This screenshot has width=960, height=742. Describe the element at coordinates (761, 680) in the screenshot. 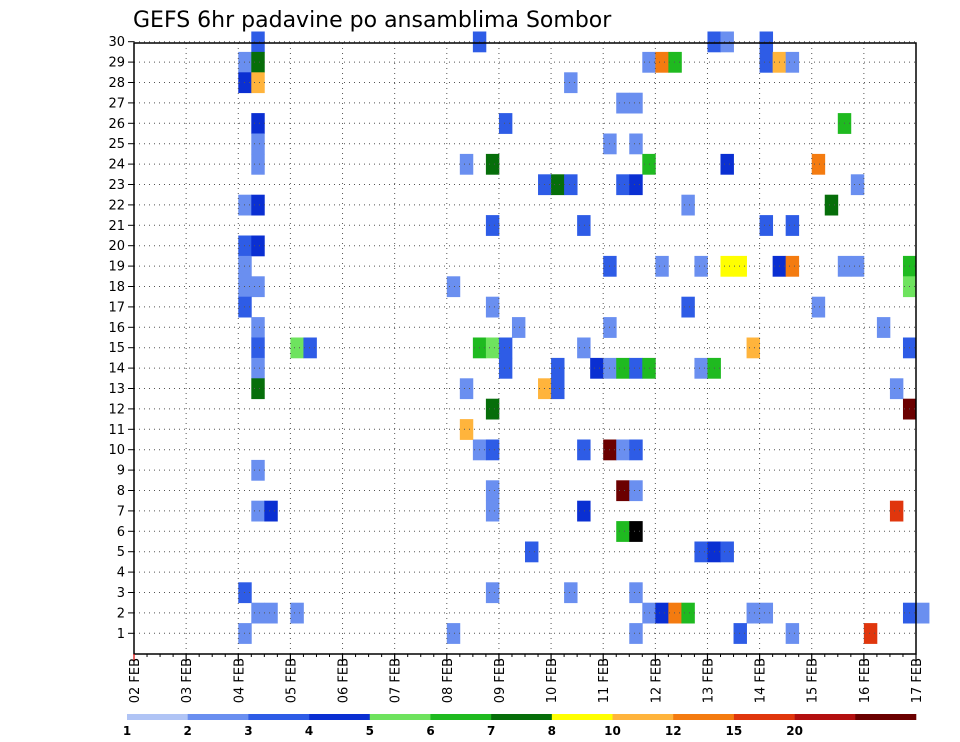

I see `x-tick-label: 14 FEB` at that location.